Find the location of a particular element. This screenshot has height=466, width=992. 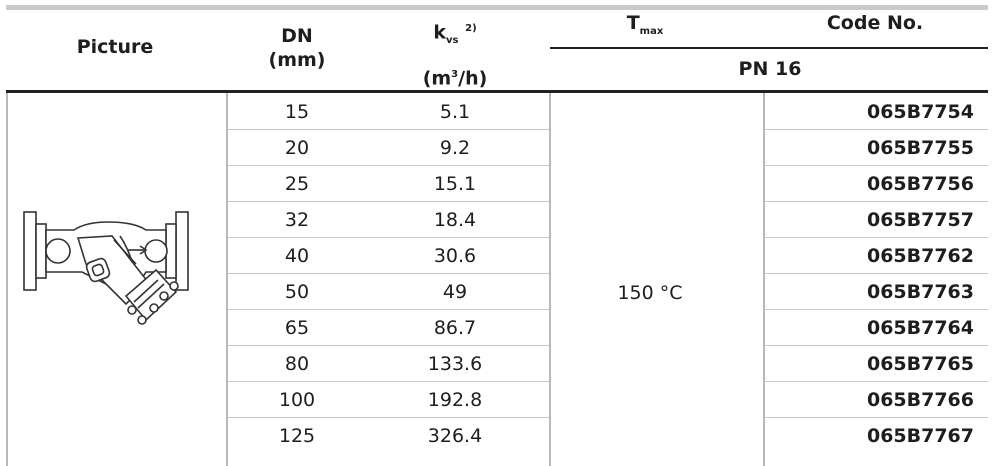

cell-kvs: 86.7 is located at coordinates (455, 328).